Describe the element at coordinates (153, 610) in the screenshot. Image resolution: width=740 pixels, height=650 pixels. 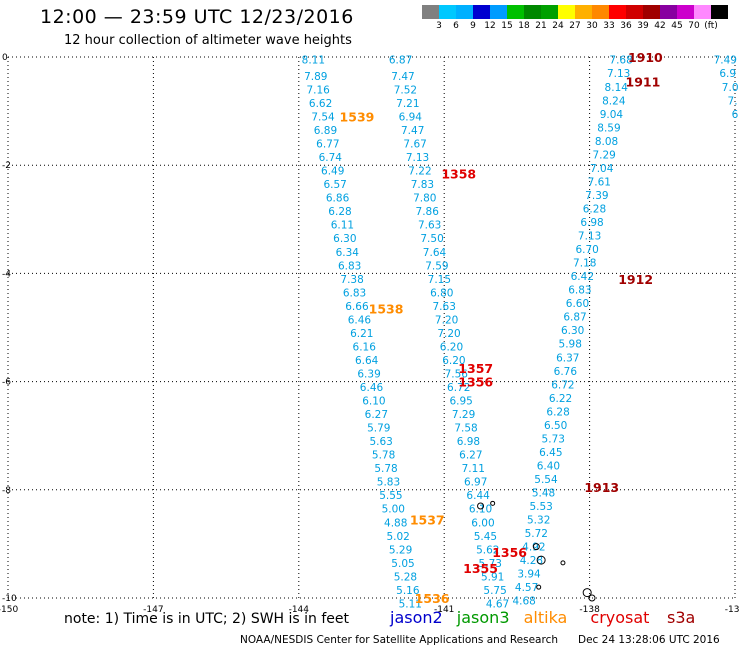
I see `x-tick-label: -147` at that location.